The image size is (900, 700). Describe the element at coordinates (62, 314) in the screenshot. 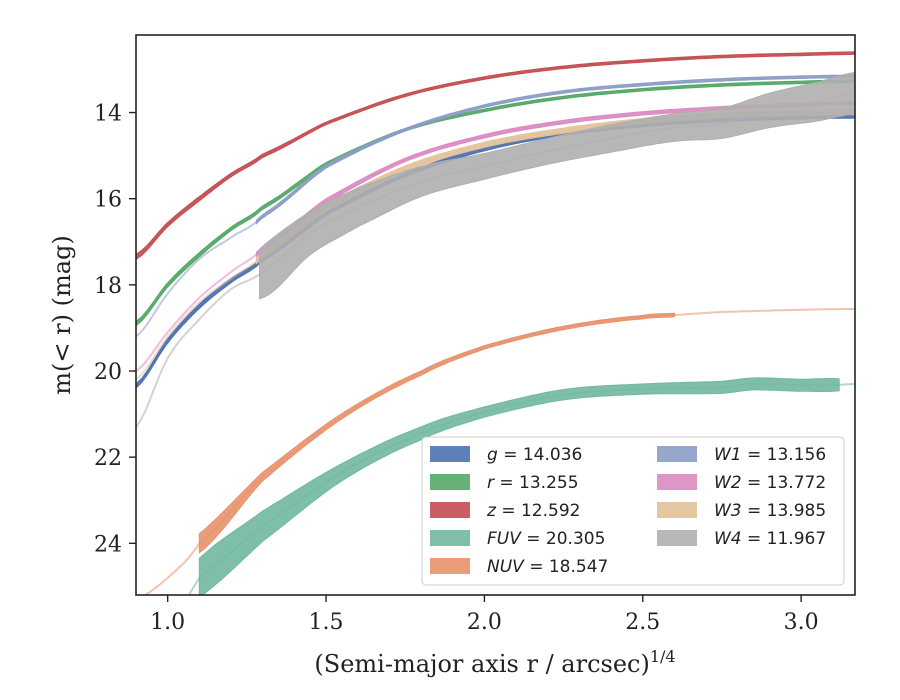

I see `y-axis-label: m(< r) (mag)` at that location.